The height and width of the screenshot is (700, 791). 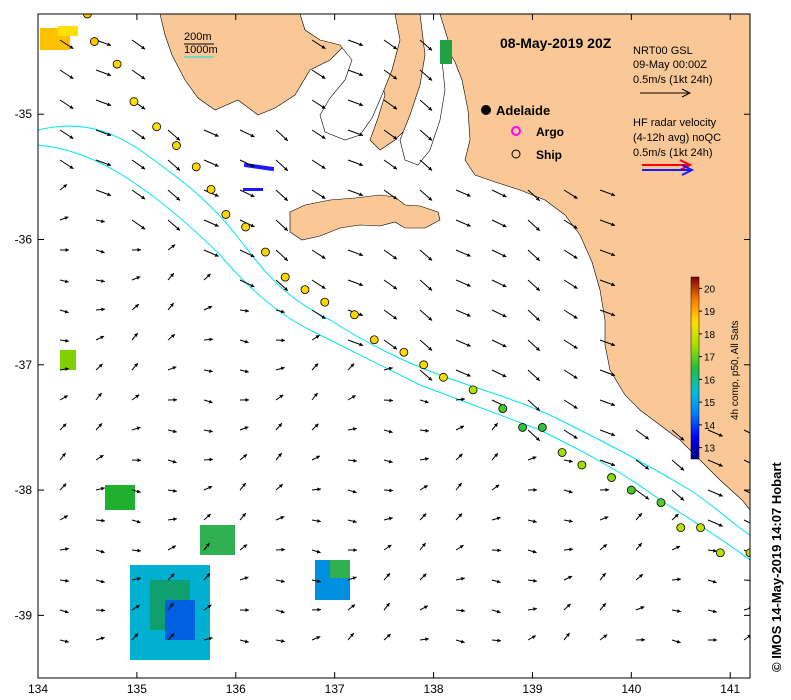 I want to click on colorbar-tick-label: 16, so click(x=710, y=380).